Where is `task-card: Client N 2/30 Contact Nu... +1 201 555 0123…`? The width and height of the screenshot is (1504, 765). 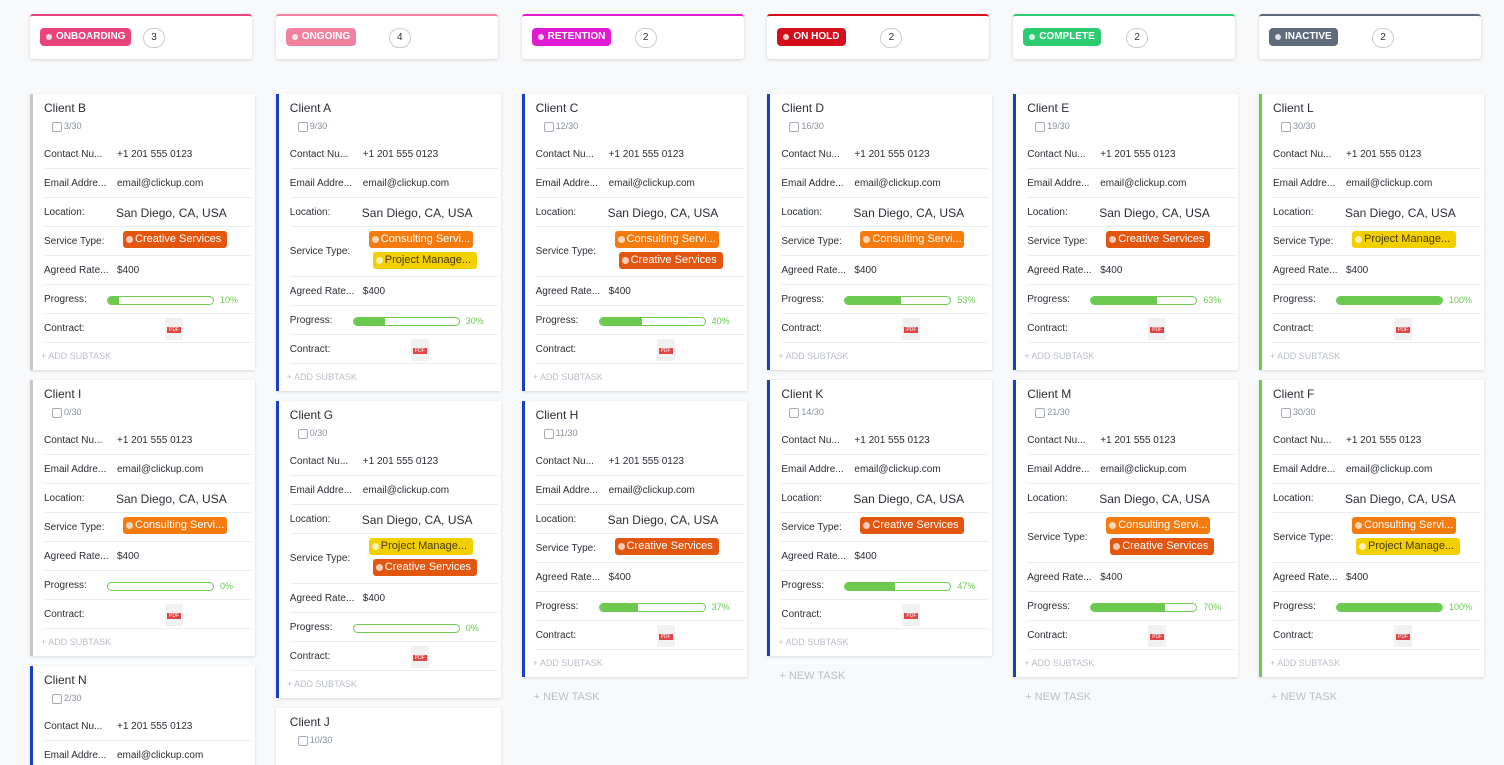 task-card: Client N 2/30 Contact Nu... +1 201 555 0123… is located at coordinates (142, 715).